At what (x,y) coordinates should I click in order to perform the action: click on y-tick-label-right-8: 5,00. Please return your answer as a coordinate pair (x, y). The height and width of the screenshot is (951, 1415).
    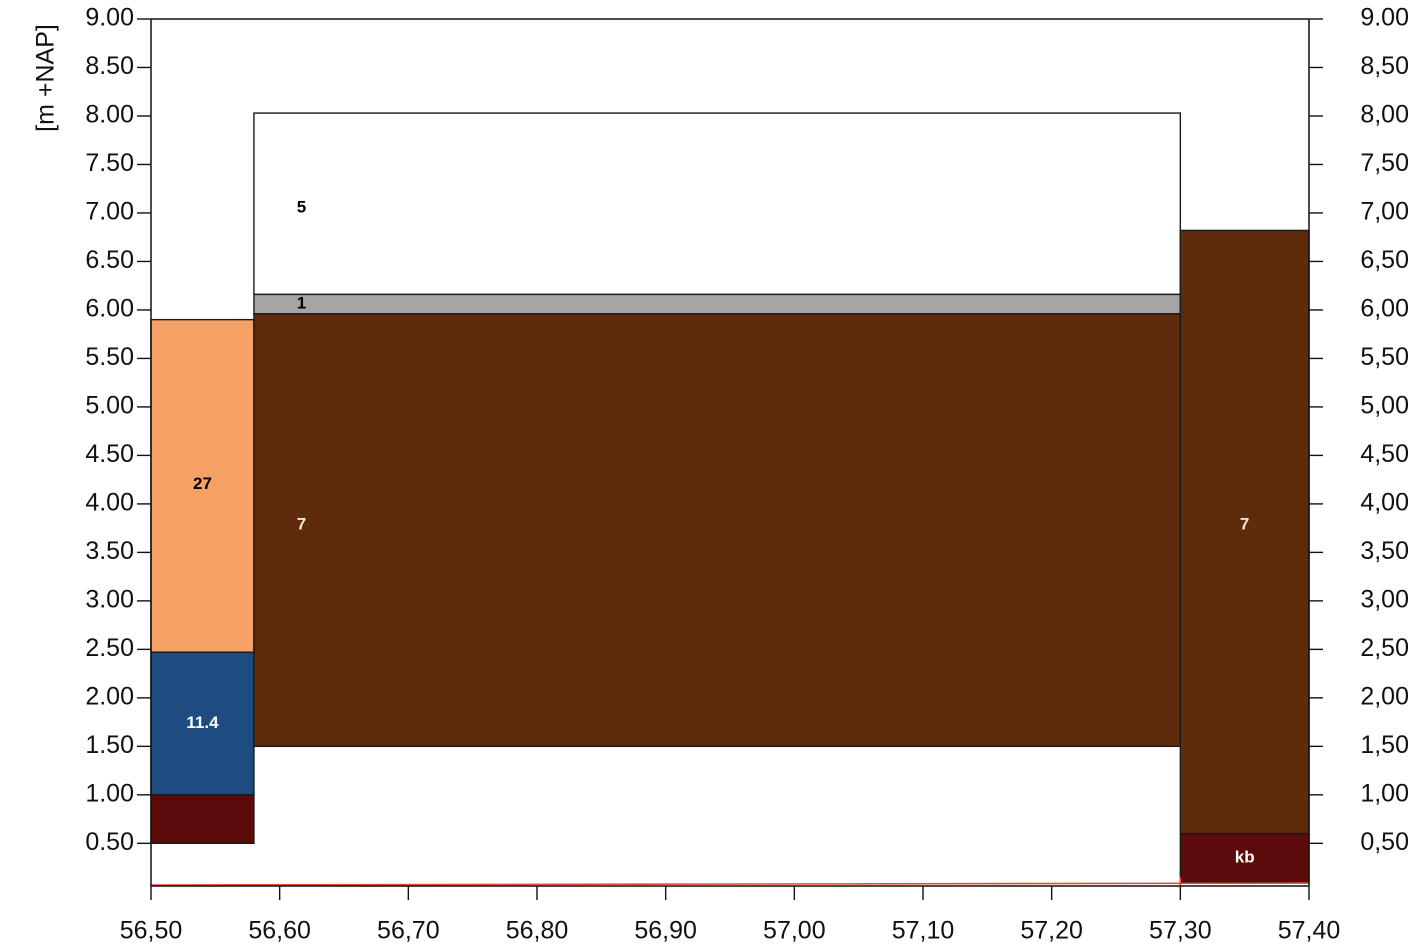
    Looking at the image, I should click on (1384, 406).